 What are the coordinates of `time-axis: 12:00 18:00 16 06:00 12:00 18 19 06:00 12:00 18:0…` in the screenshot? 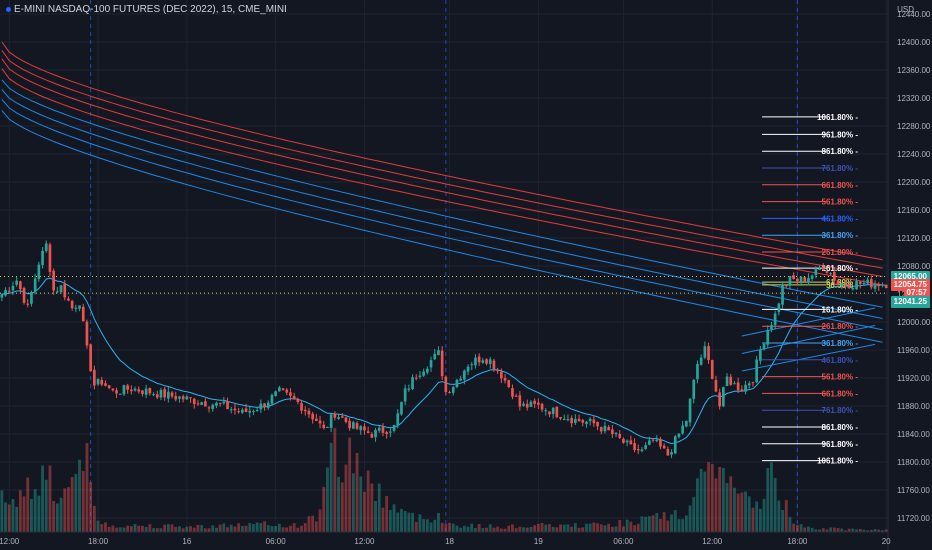 It's located at (445, 538).